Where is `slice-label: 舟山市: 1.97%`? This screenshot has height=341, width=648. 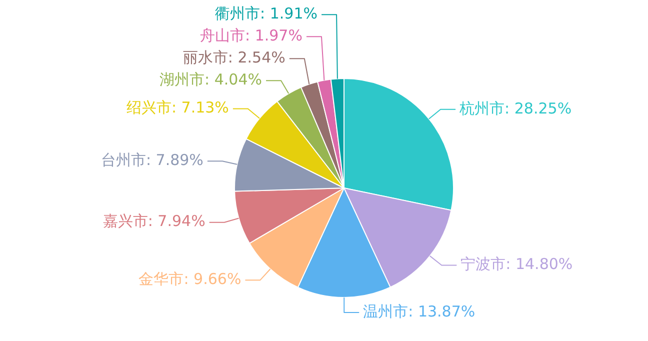 slice-label: 舟山市: 1.97% is located at coordinates (251, 35).